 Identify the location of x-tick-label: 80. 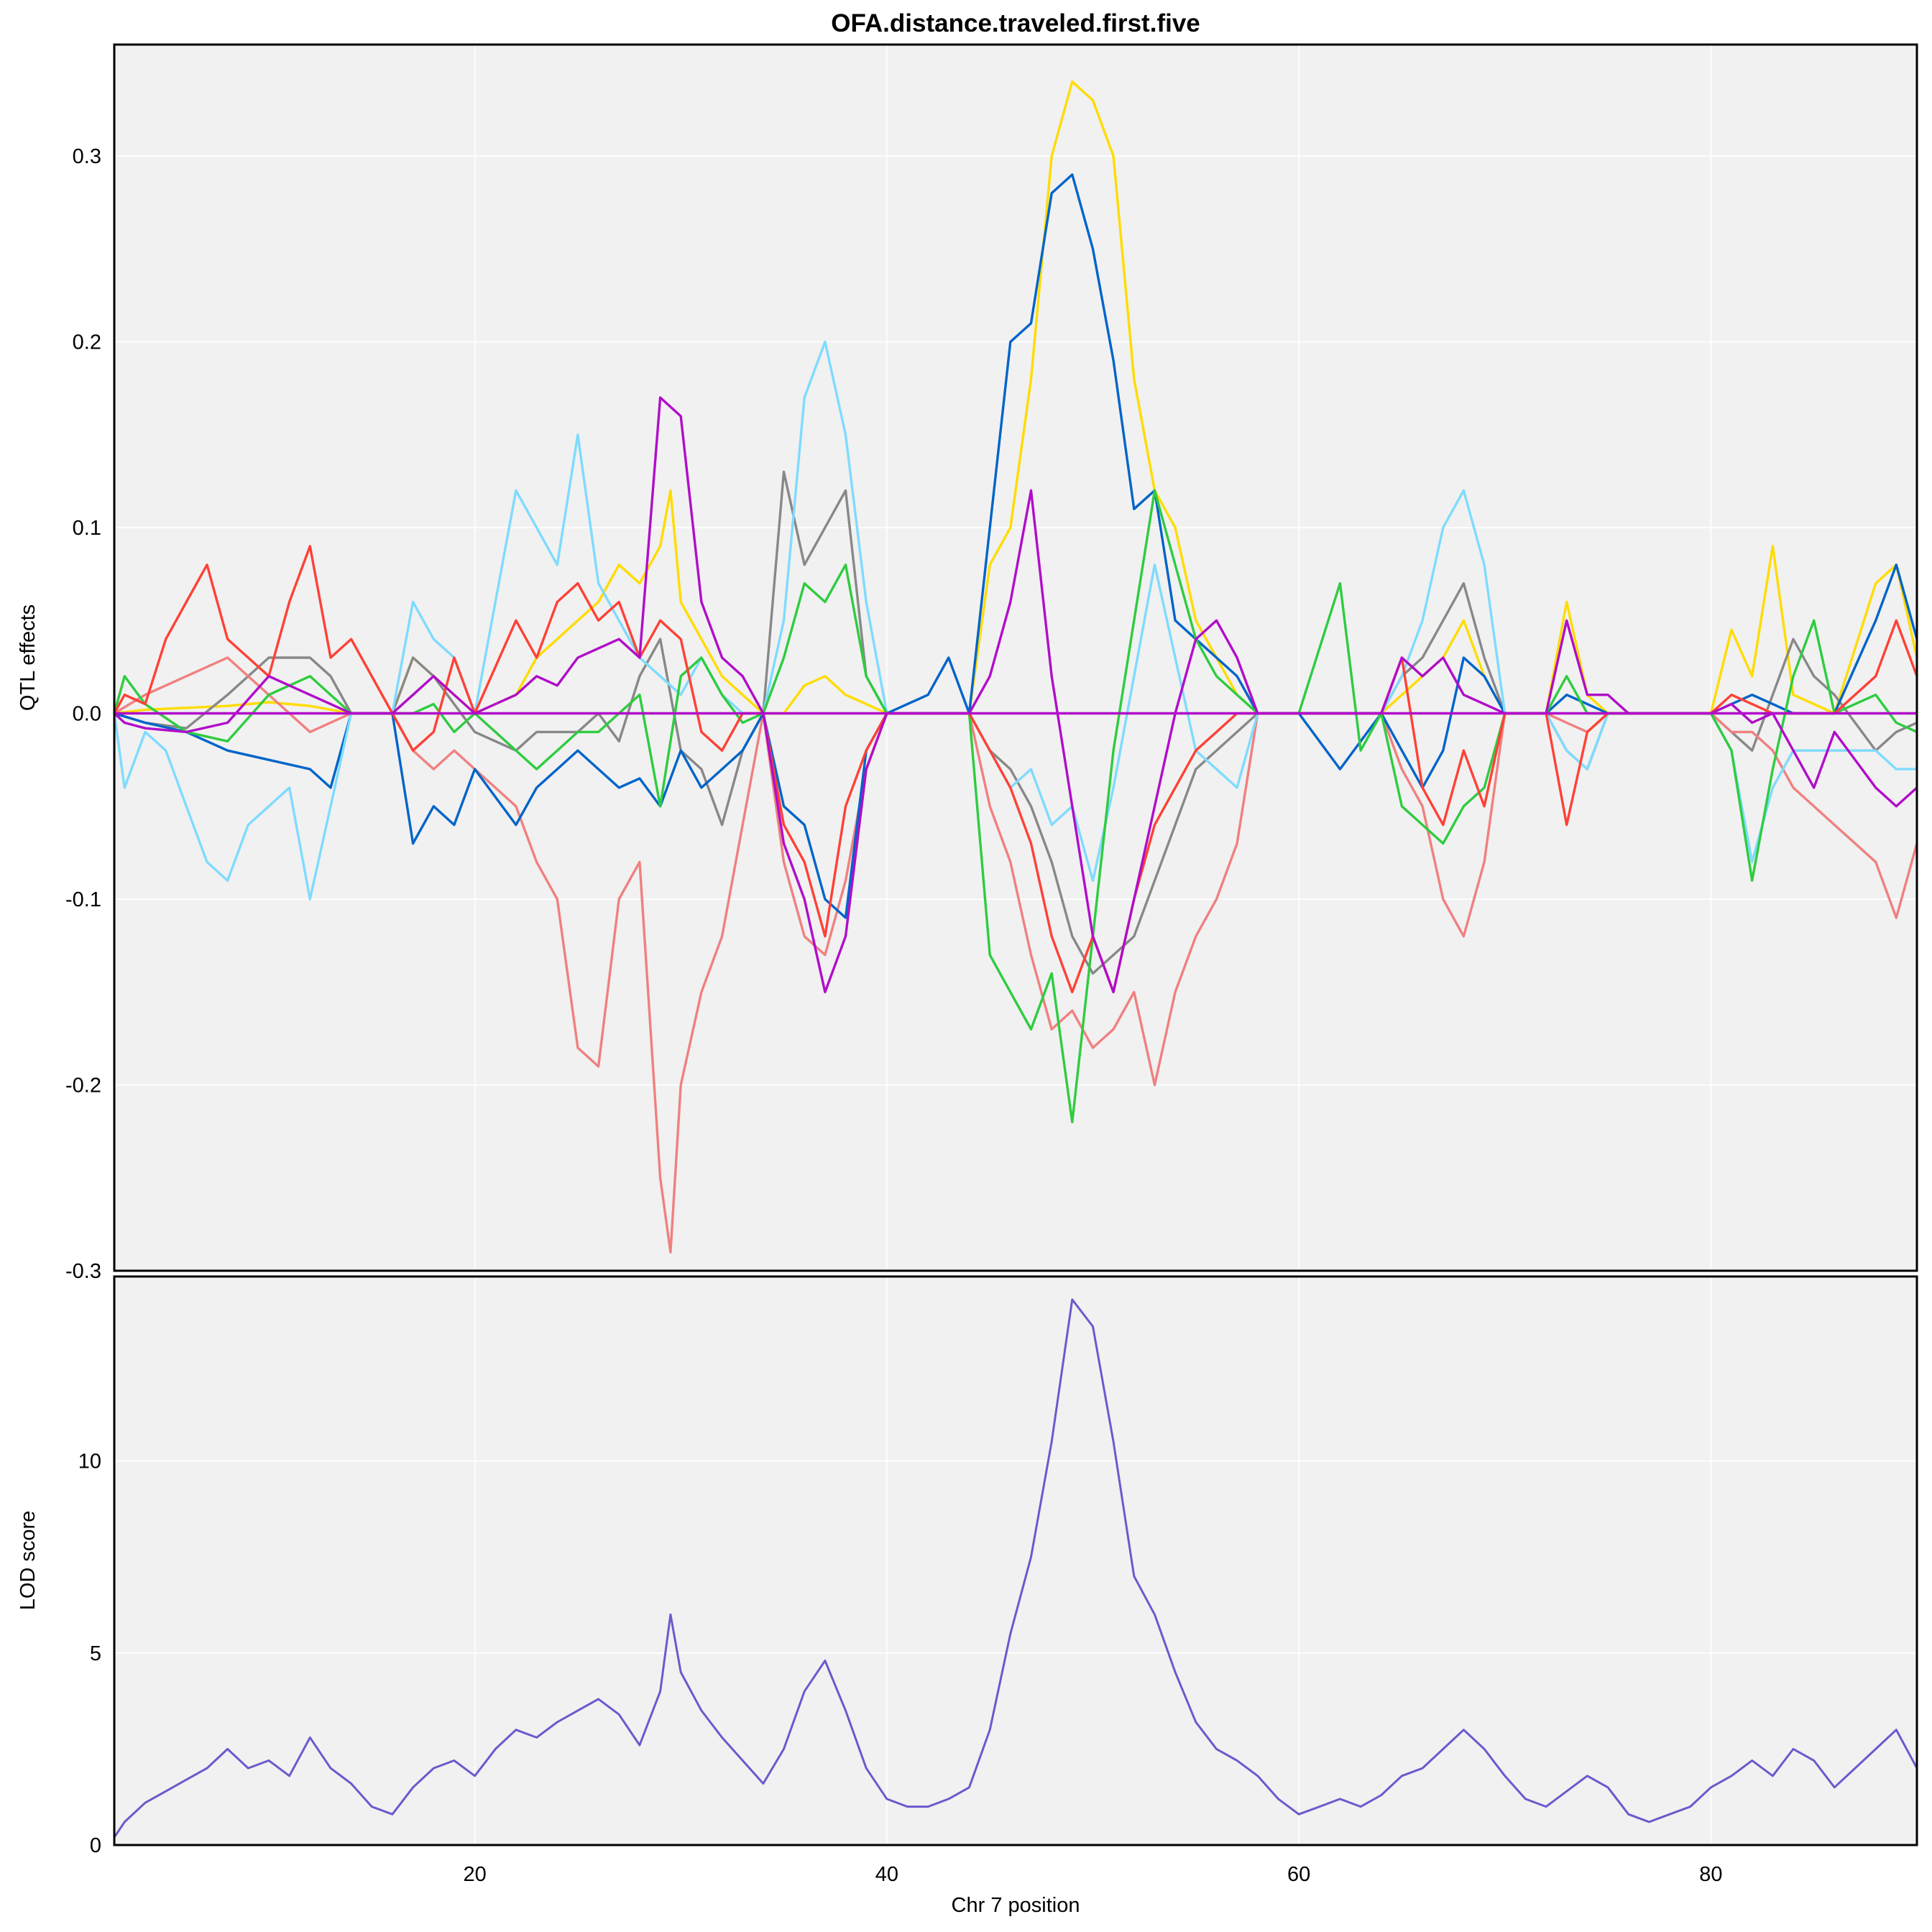
(1710, 1874).